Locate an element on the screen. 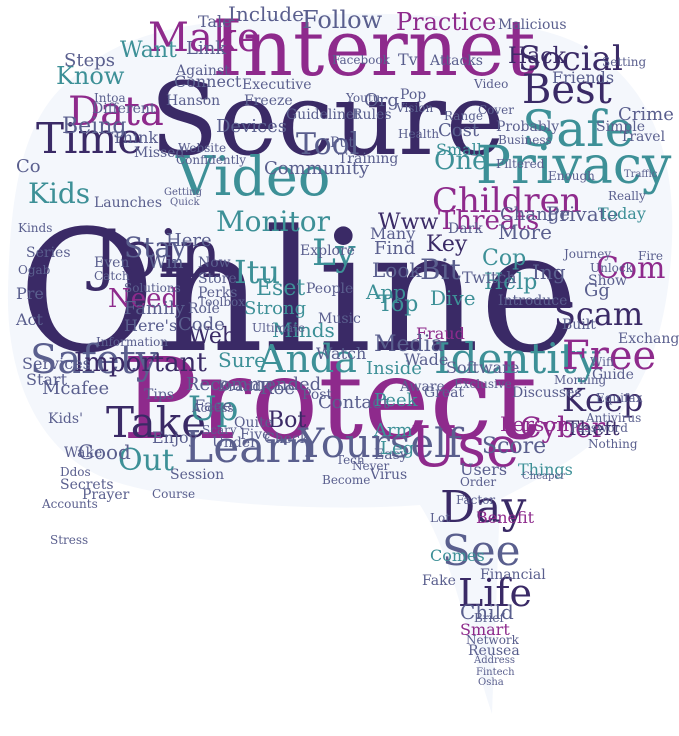 The width and height of the screenshot is (679, 736). cloud-word: Now is located at coordinates (214, 263).